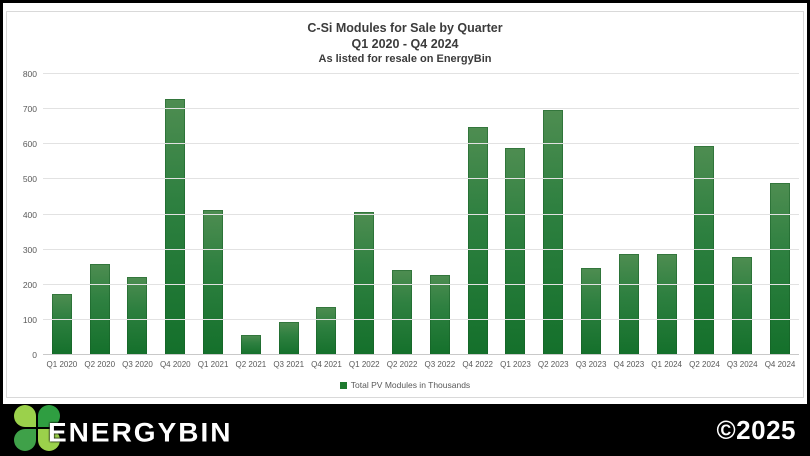 The height and width of the screenshot is (456, 810). I want to click on bar-q4-2024, so click(780, 268).